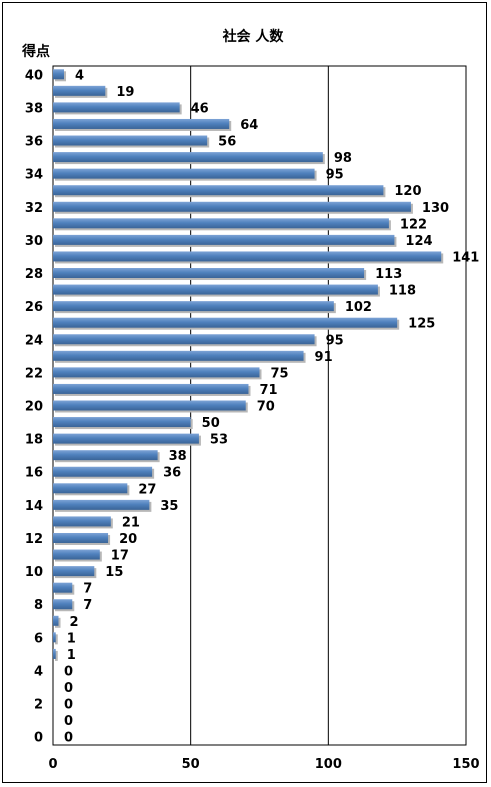 The image size is (491, 787). Describe the element at coordinates (131, 522) in the screenshot. I see `data-label: 21` at that location.